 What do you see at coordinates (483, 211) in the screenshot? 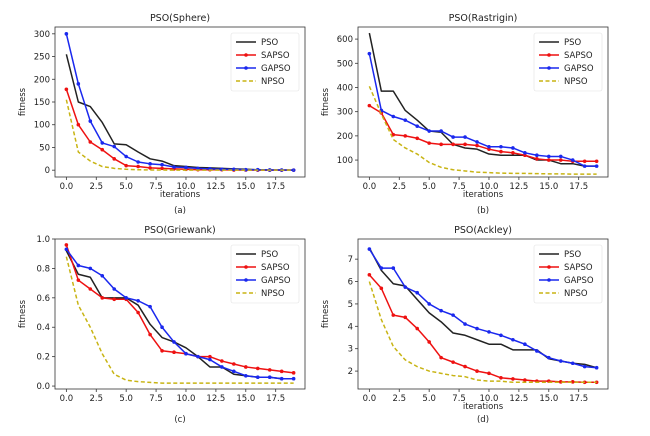
I see `panel-caption: (b)` at bounding box center [483, 211].